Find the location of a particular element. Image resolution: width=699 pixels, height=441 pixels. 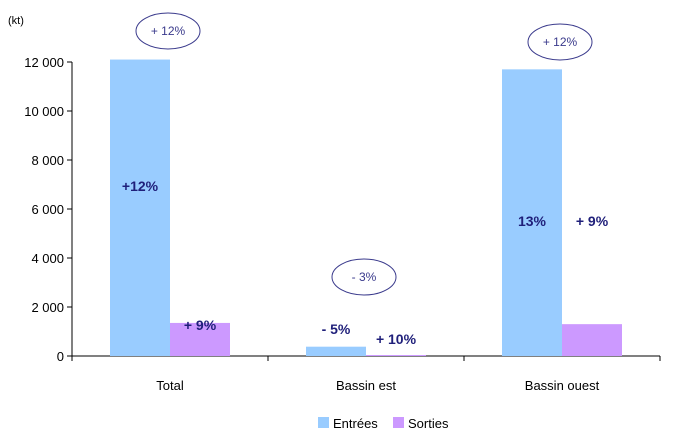

y-tick-label: 8 000 is located at coordinates (47, 160).